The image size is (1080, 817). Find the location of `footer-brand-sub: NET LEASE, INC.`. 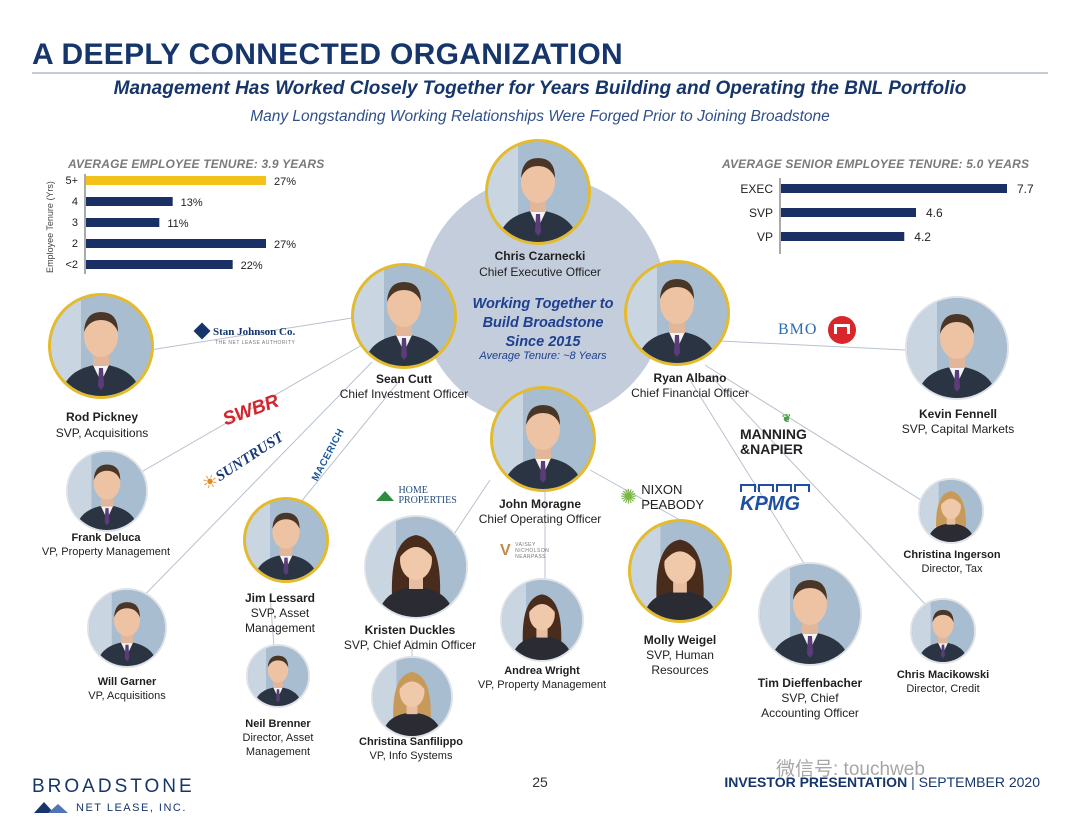

footer-brand-sub: NET LEASE, INC. is located at coordinates (131, 808).